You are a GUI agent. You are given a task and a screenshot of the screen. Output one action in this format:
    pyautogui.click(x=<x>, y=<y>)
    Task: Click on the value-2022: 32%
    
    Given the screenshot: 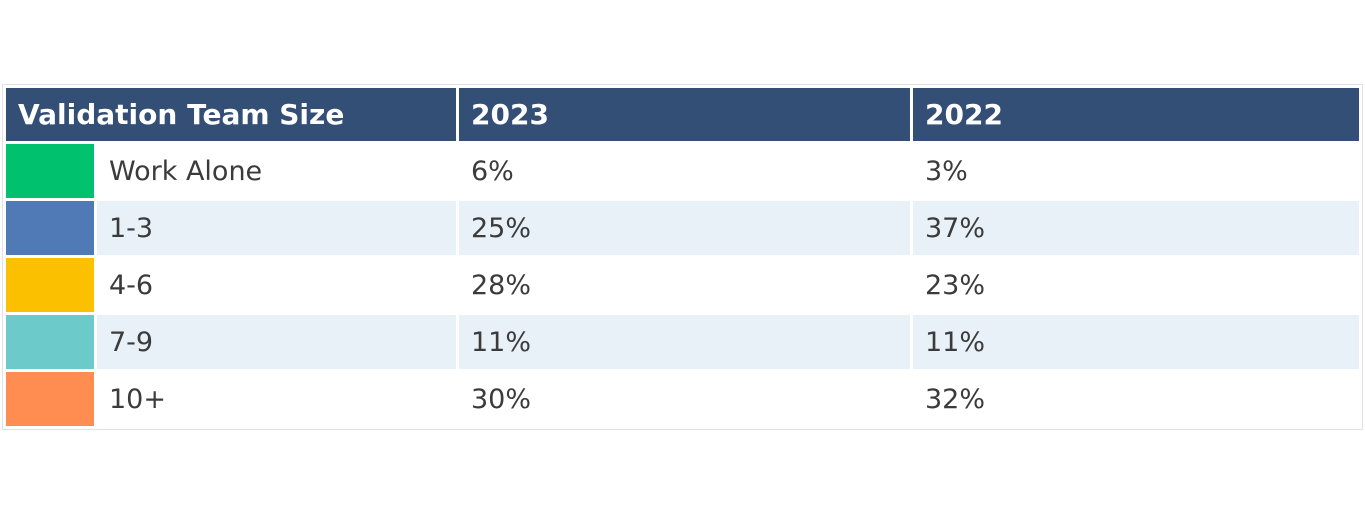 What is the action you would take?
    pyautogui.click(x=955, y=399)
    